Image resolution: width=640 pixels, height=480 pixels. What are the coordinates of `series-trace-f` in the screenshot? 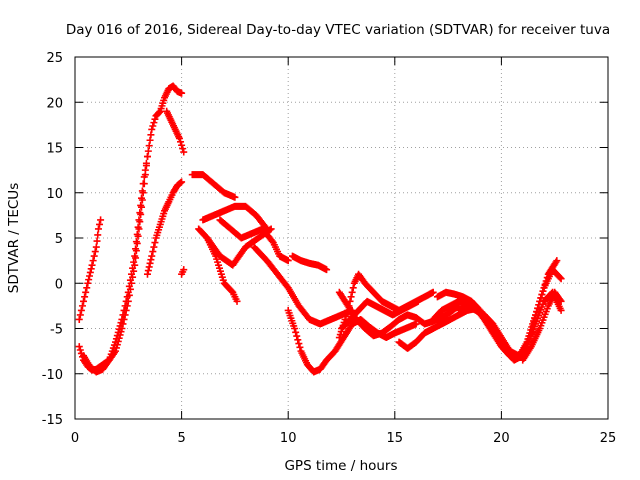 It's located at (183, 272).